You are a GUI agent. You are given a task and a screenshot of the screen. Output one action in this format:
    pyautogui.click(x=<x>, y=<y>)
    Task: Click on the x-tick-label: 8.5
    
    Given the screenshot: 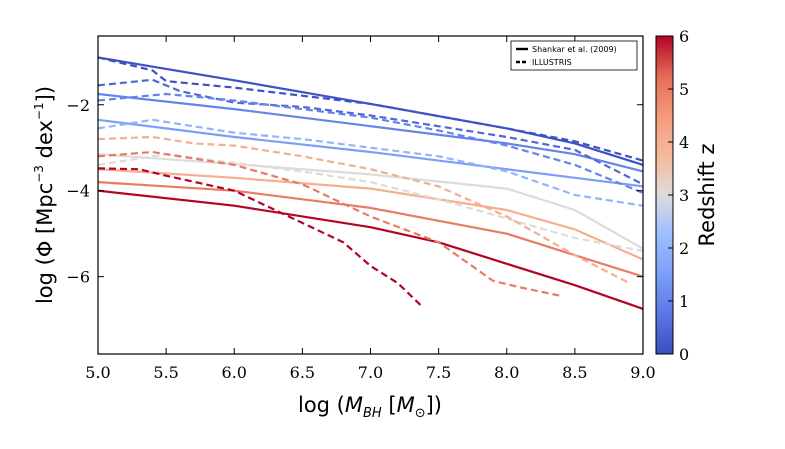 What is the action you would take?
    pyautogui.click(x=574, y=372)
    